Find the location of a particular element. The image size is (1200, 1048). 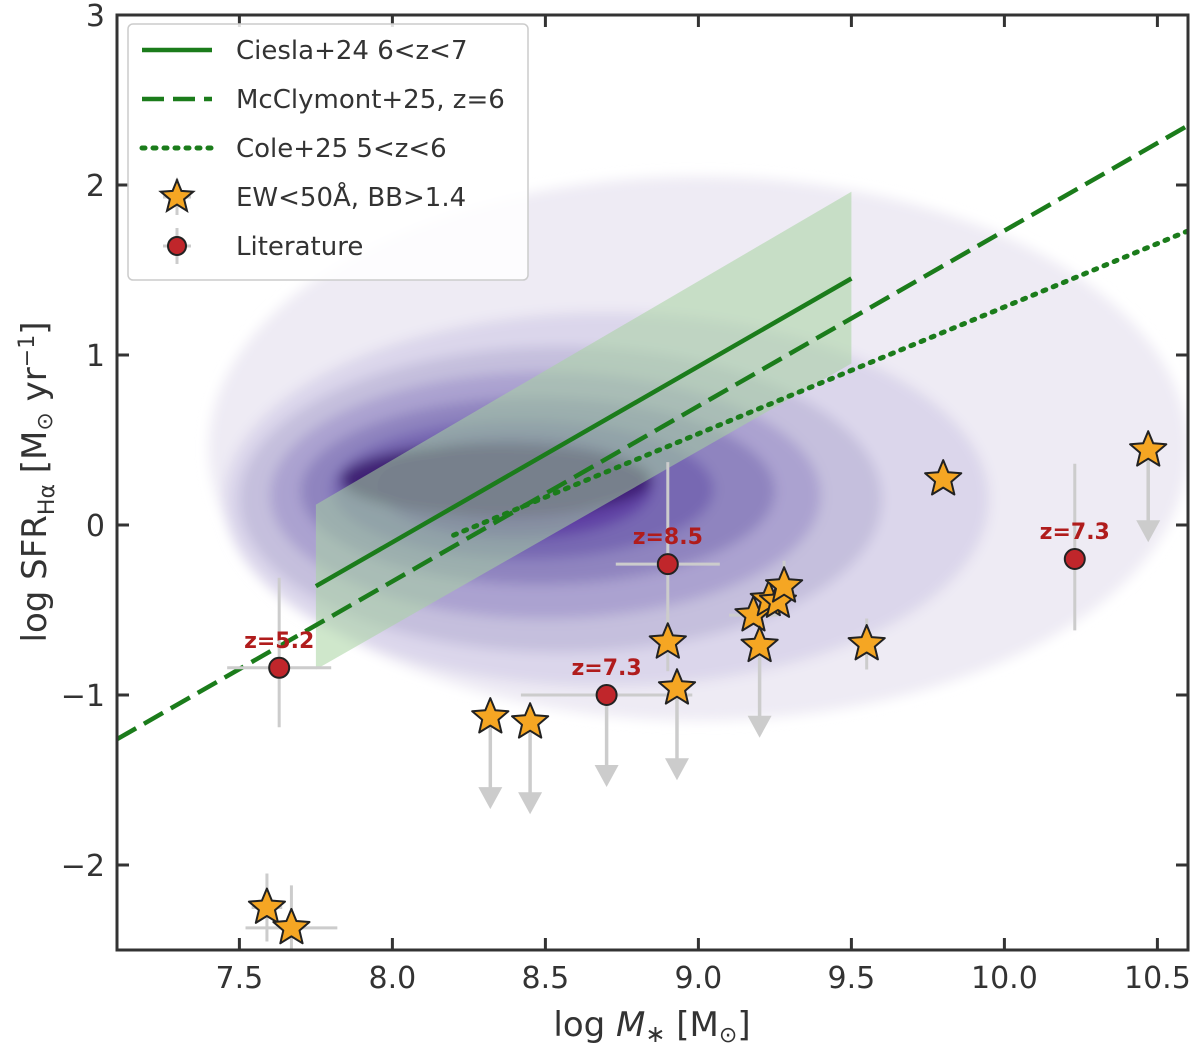

y-tick-label: 3 is located at coordinates (95, 17).